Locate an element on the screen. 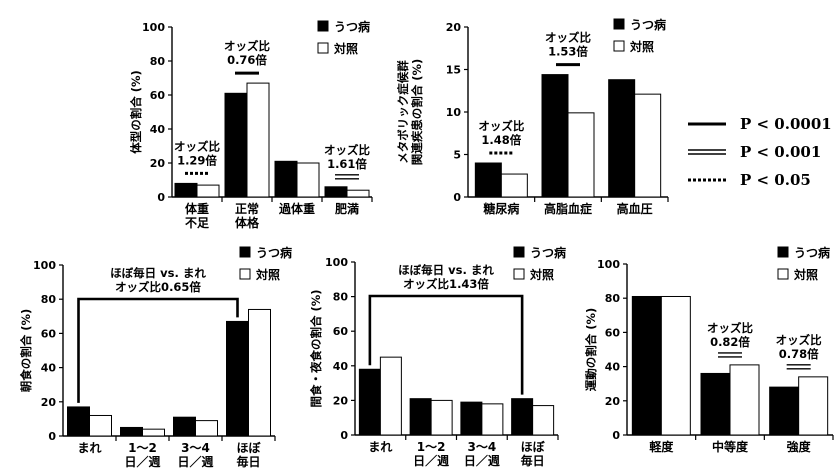 The height and width of the screenshot is (473, 840). odds-ratio-label: 0.76倍 is located at coordinates (247, 60).